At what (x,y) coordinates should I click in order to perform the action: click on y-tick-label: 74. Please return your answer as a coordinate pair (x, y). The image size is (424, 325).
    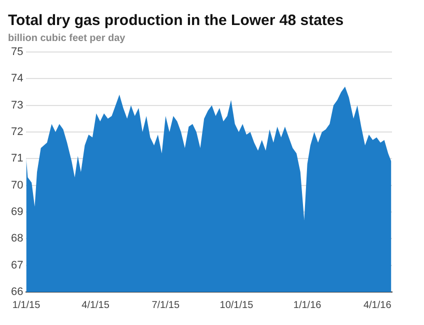
    Looking at the image, I should click on (17, 78).